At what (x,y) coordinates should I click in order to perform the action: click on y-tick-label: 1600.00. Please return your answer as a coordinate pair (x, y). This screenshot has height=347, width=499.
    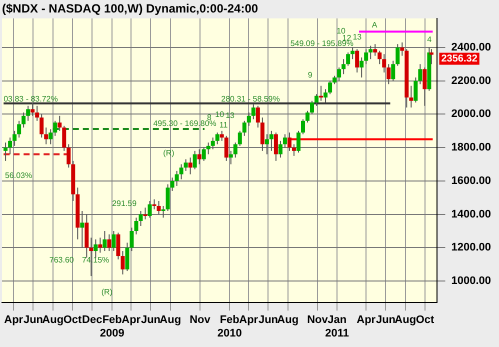
    Looking at the image, I should click on (471, 180).